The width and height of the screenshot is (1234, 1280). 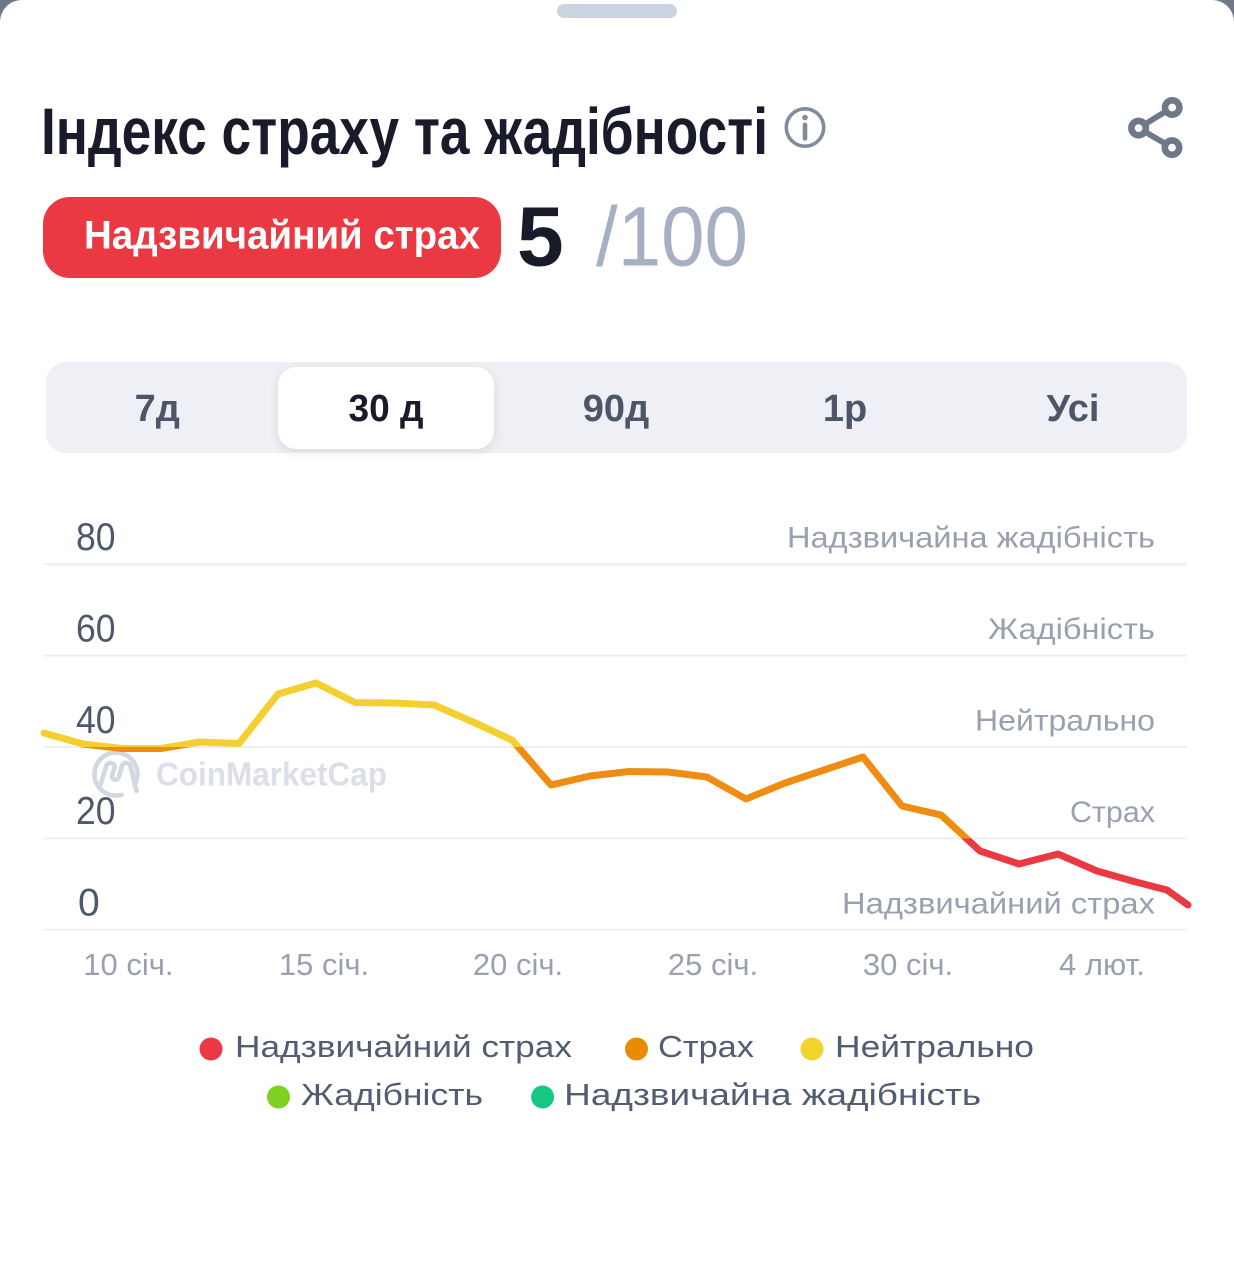 What do you see at coordinates (404, 131) in the screenshot?
I see `svg-text: Індекс страху та жадібності` at bounding box center [404, 131].